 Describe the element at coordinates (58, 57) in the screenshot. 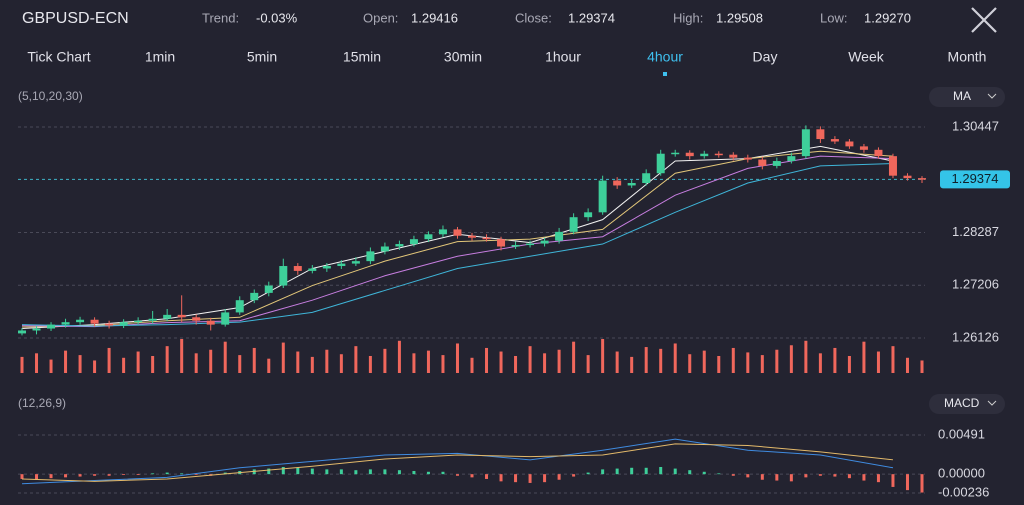

I see `tab: Tick Chart` at that location.